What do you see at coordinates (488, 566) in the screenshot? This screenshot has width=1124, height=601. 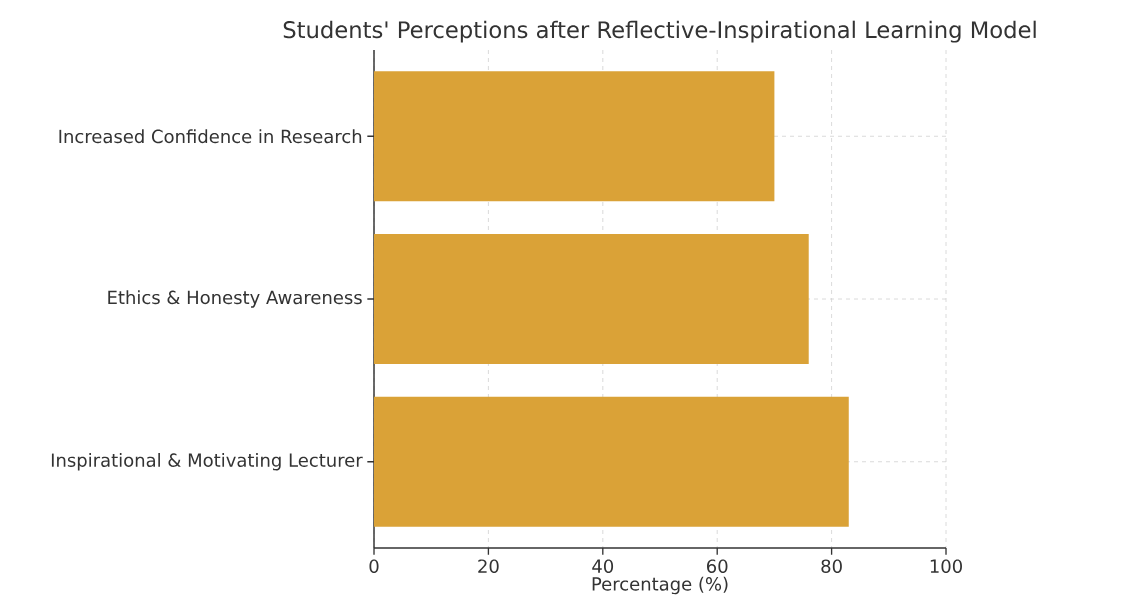 I see `x-tick-label: 20` at bounding box center [488, 566].